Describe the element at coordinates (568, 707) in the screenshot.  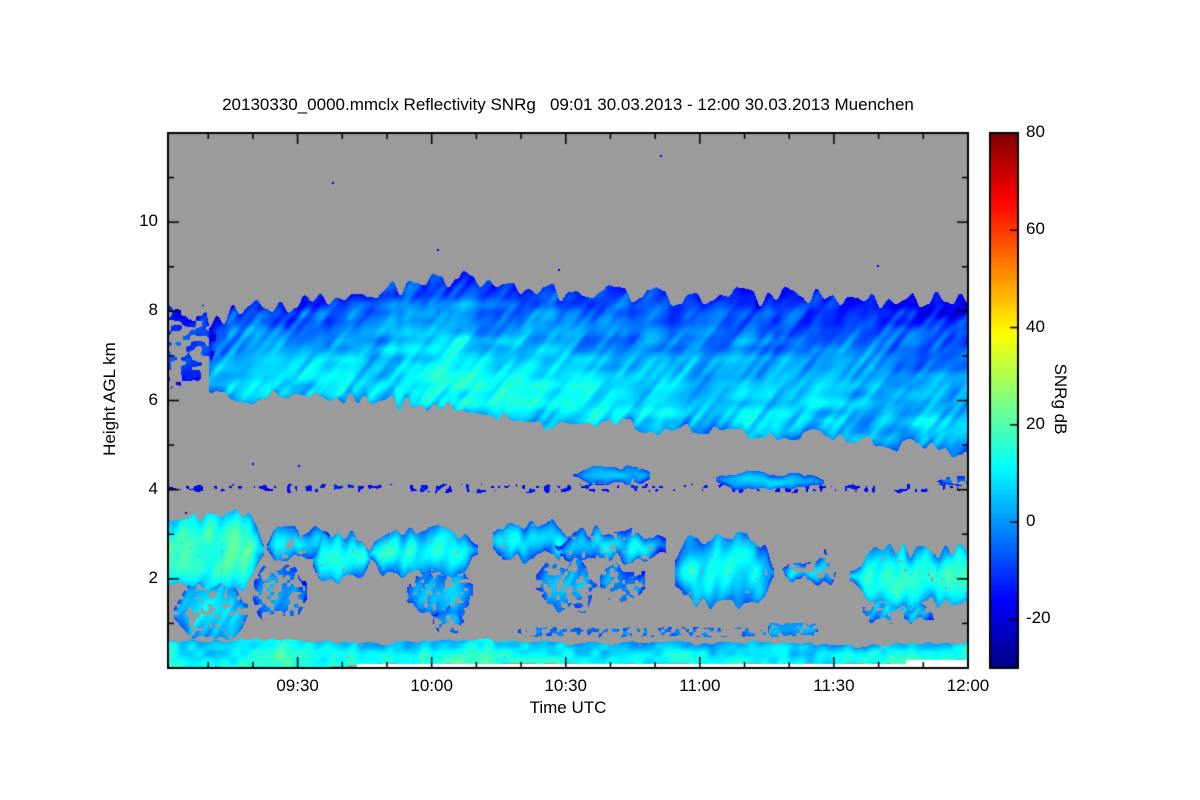
I see `x-axis-label: Time UTC` at that location.